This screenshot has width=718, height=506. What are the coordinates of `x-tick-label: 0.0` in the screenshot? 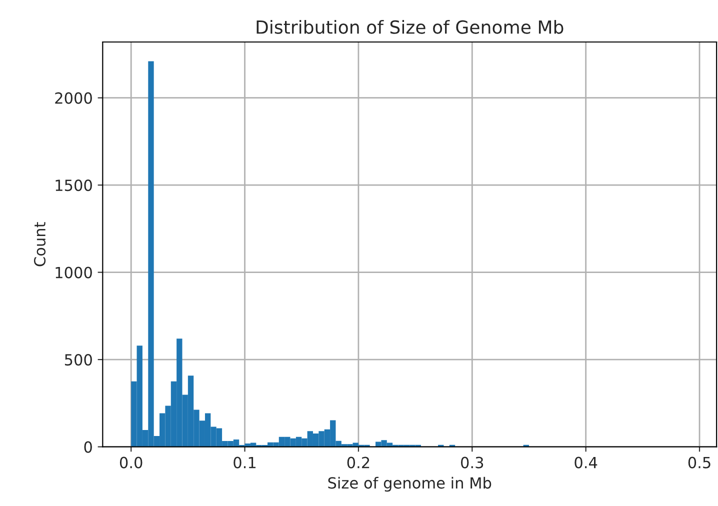 It's located at (131, 462).